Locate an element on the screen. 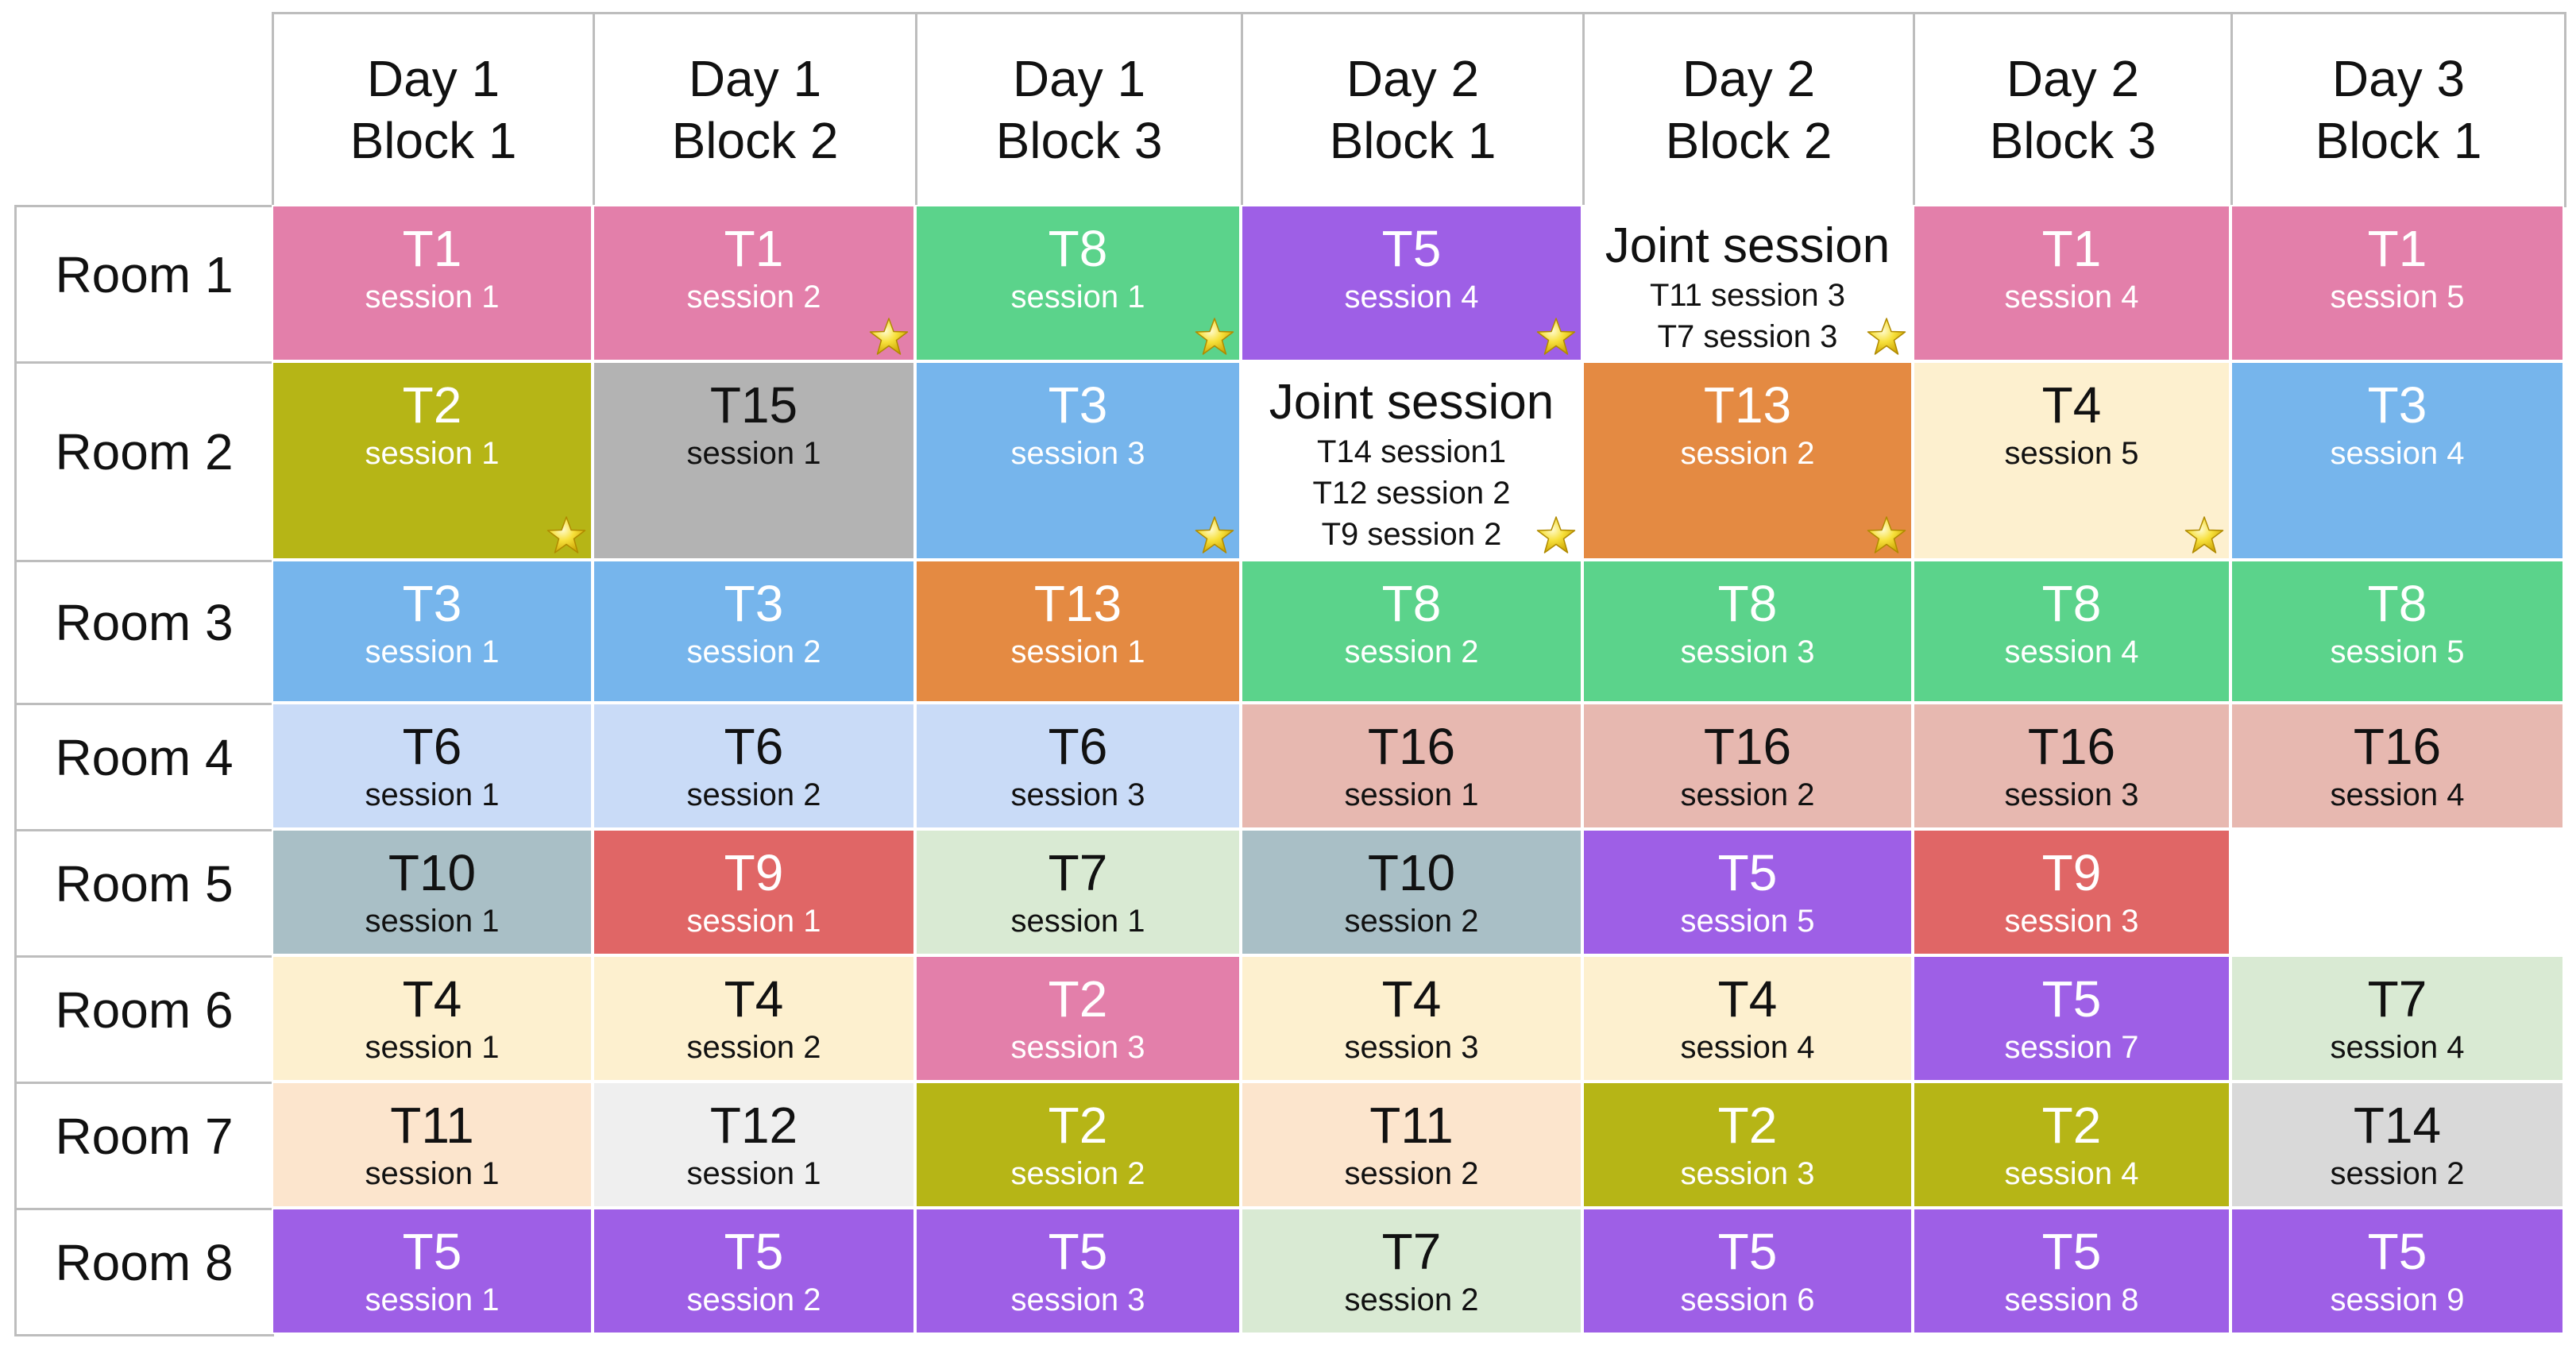  session-cell: T4 session 4 is located at coordinates (1747, 1018).